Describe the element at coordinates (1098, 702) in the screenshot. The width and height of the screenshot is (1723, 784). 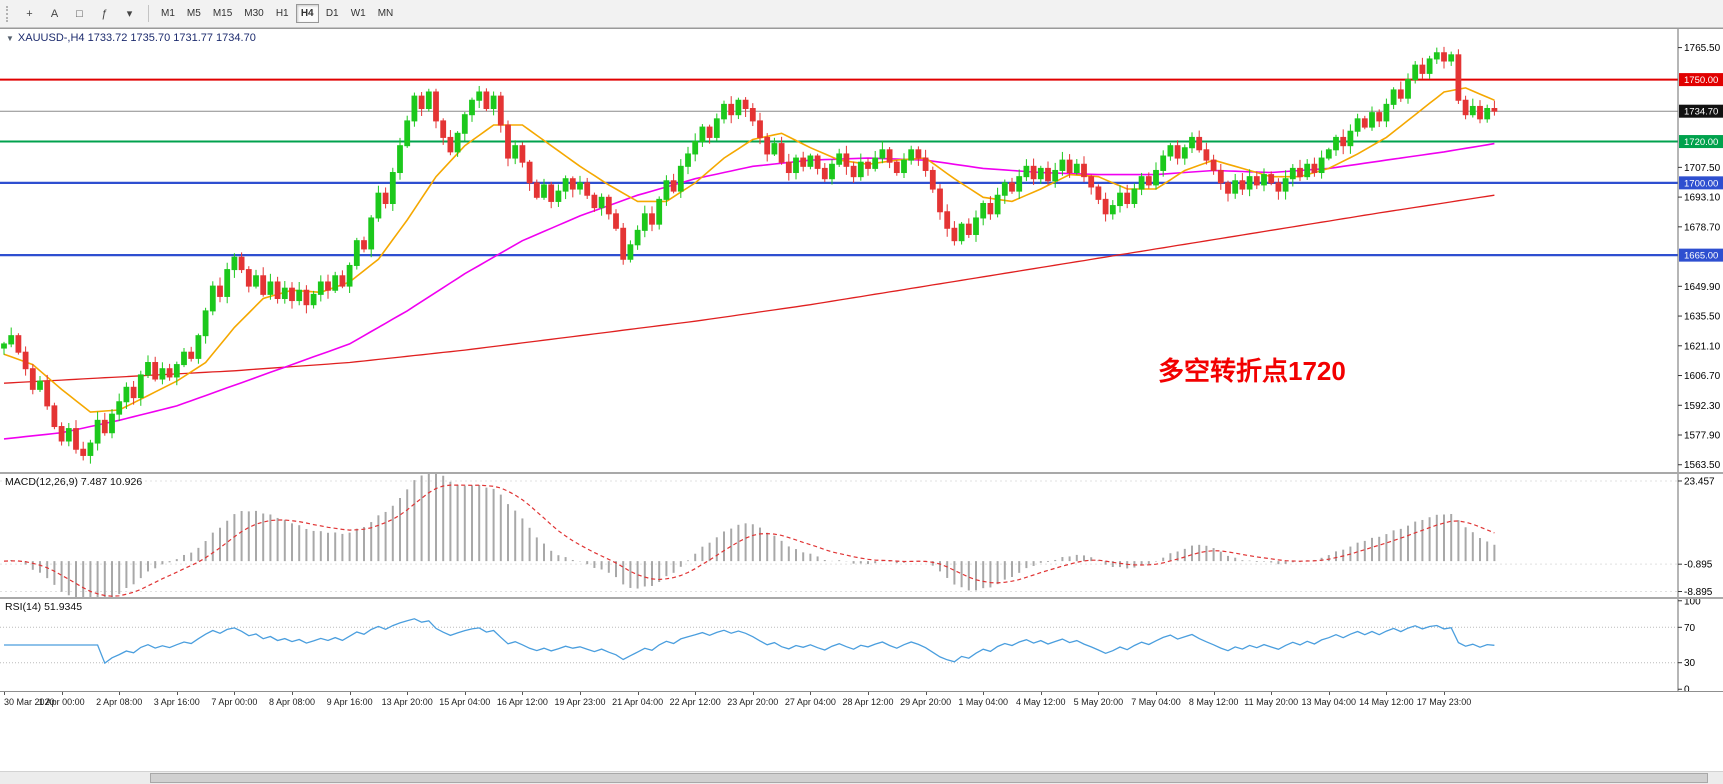
I see `time-axis-label: 5 May 20:00` at that location.